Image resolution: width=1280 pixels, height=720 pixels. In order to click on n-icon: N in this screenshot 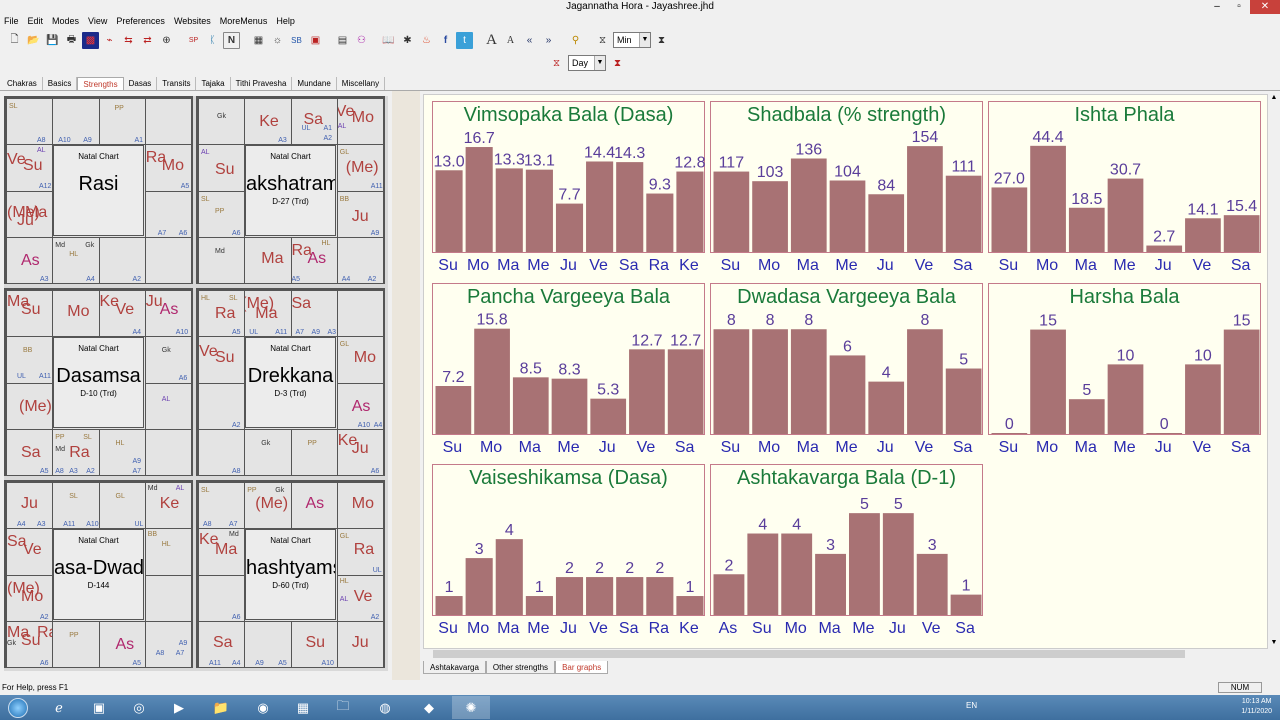, I will do `click(231, 40)`.